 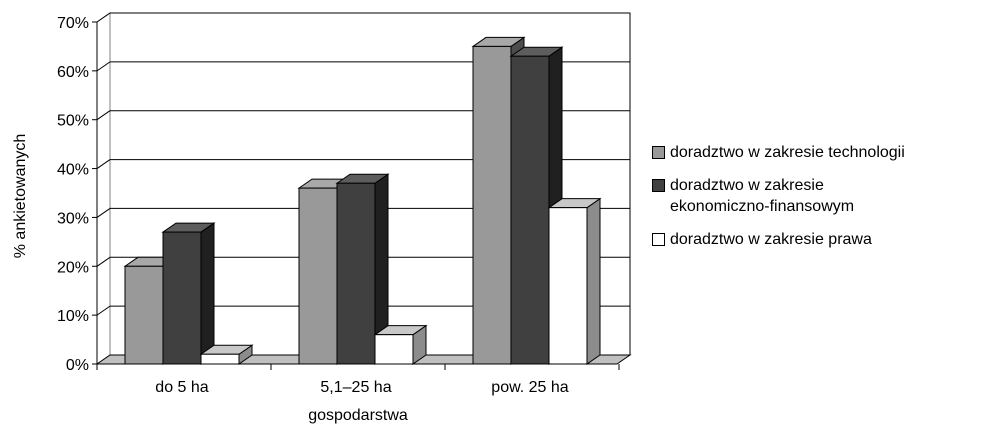 I want to click on y-tick-label: 30%, so click(x=73, y=218).